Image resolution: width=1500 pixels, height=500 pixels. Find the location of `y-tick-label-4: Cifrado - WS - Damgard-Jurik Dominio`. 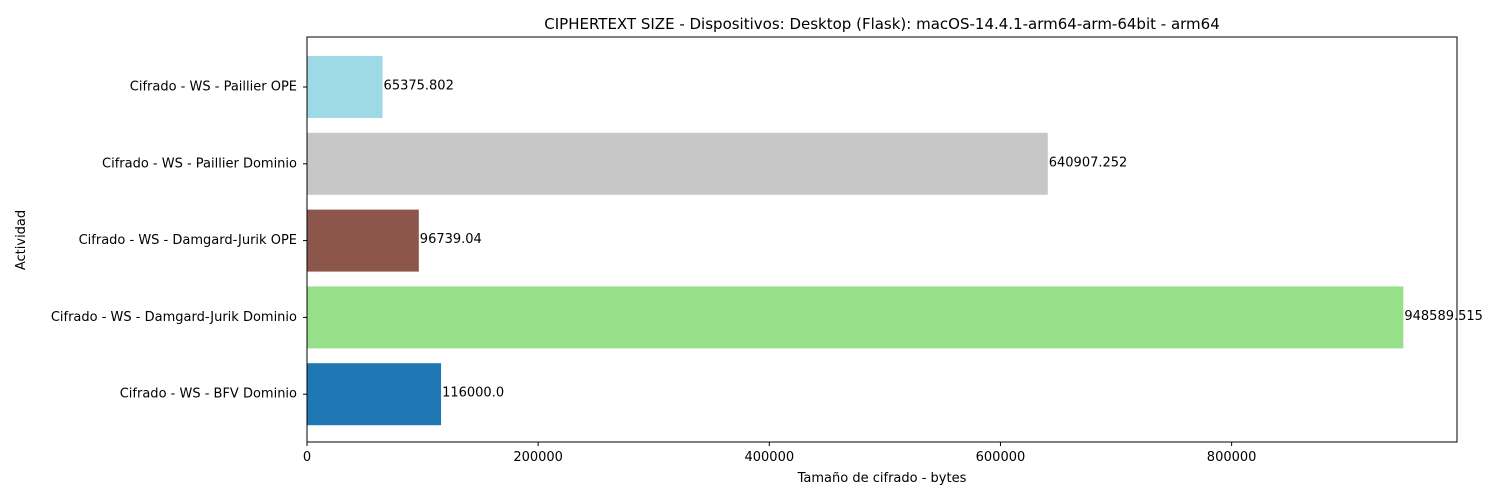

y-tick-label-4: Cifrado - WS - Damgard-Jurik Dominio is located at coordinates (174, 317).